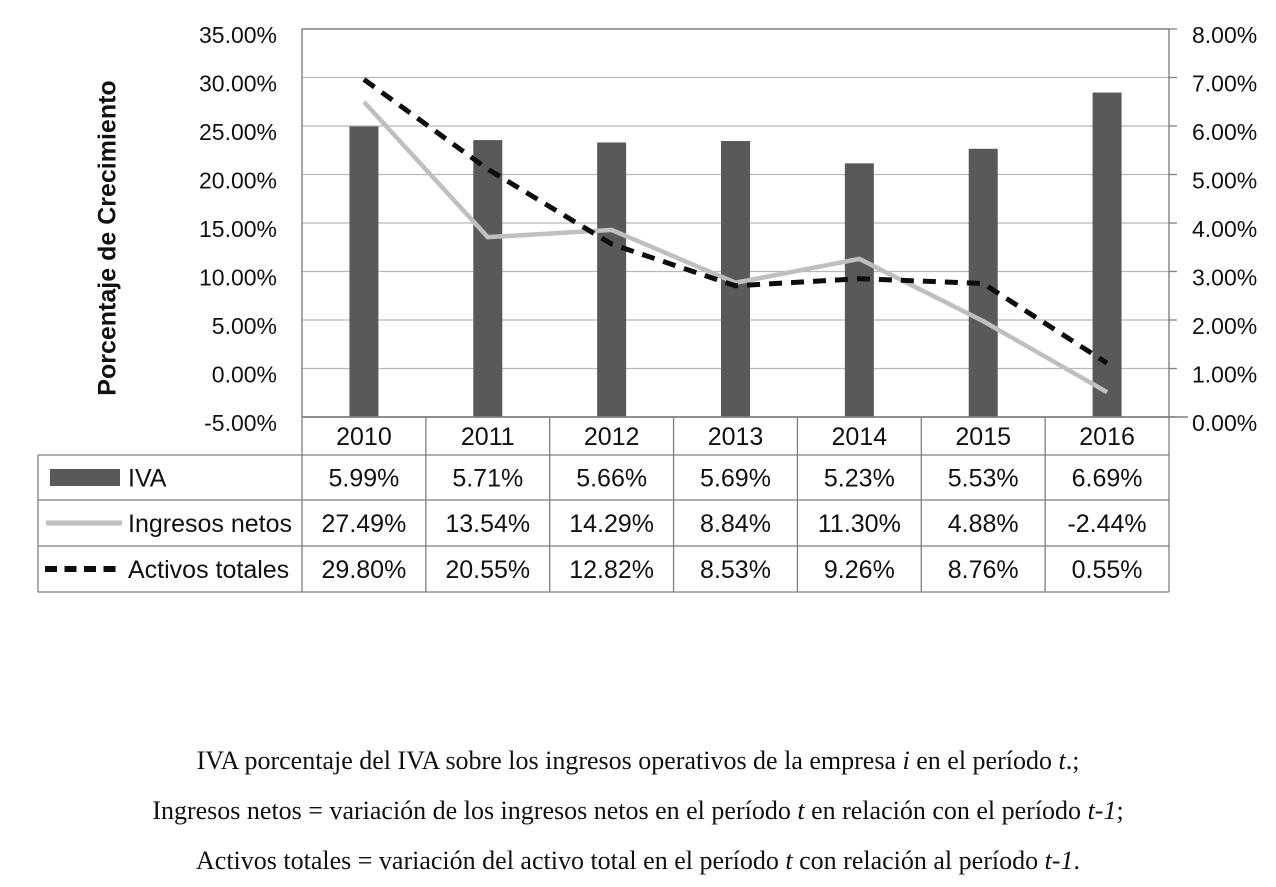 The image size is (1276, 887). I want to click on bar-2011, so click(488, 278).